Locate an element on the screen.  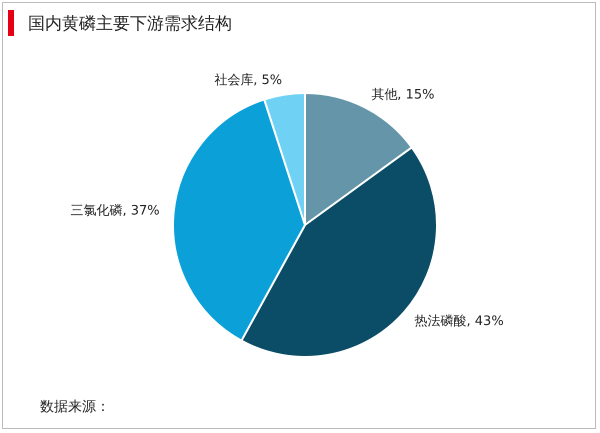
chart-title: 国内黄磷主要下游需求结构 is located at coordinates (130, 24).